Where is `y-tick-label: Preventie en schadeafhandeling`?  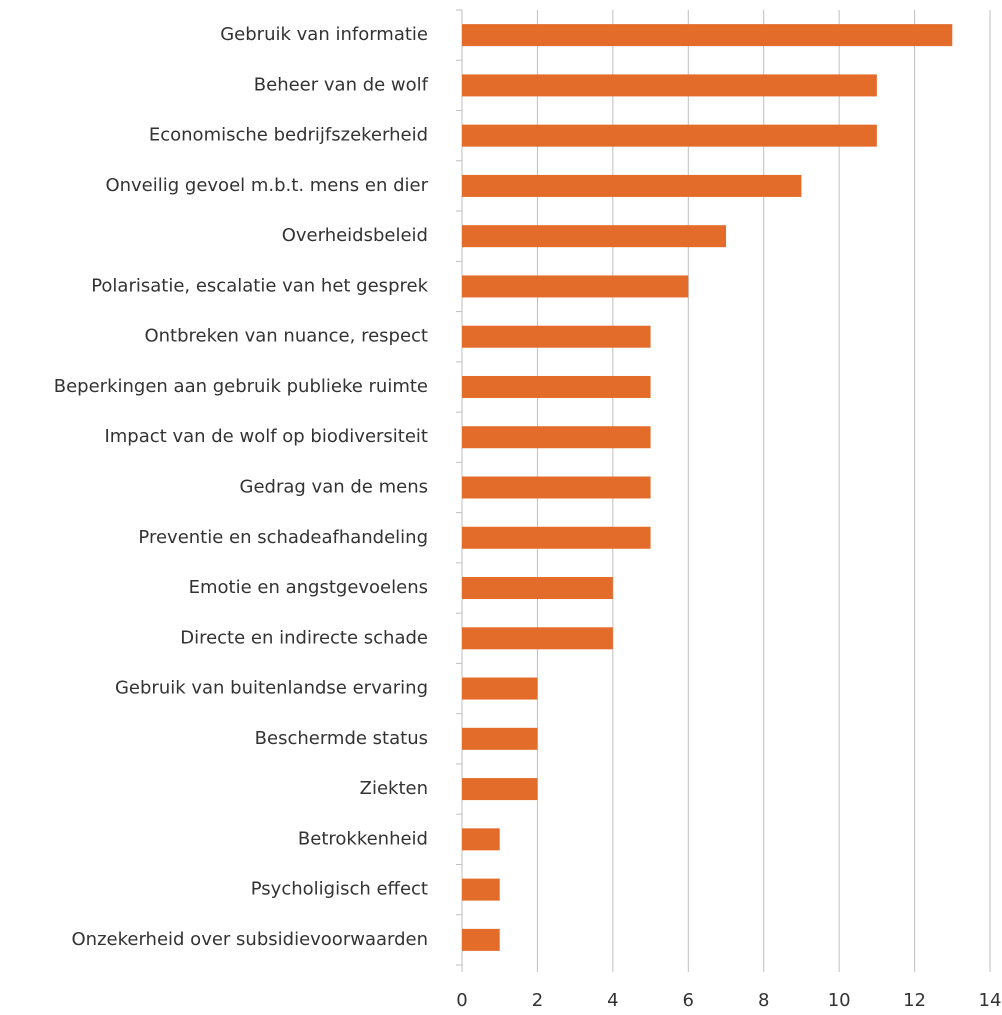
y-tick-label: Preventie en schadeafhandeling is located at coordinates (283, 537).